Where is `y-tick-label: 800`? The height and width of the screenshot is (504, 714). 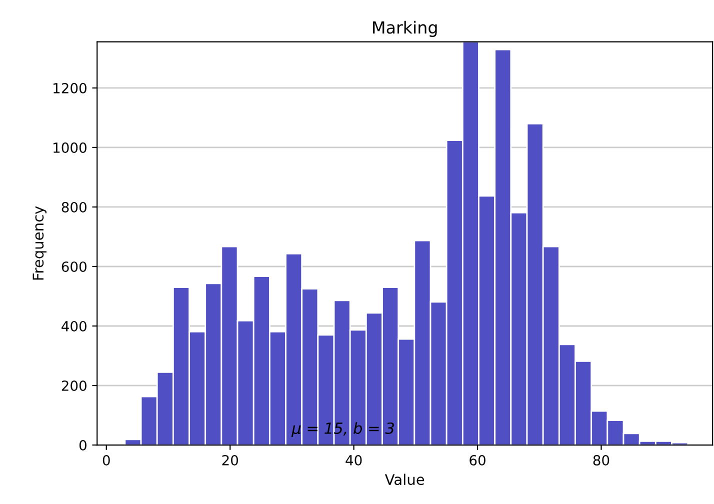
y-tick-label: 800 is located at coordinates (74, 207).